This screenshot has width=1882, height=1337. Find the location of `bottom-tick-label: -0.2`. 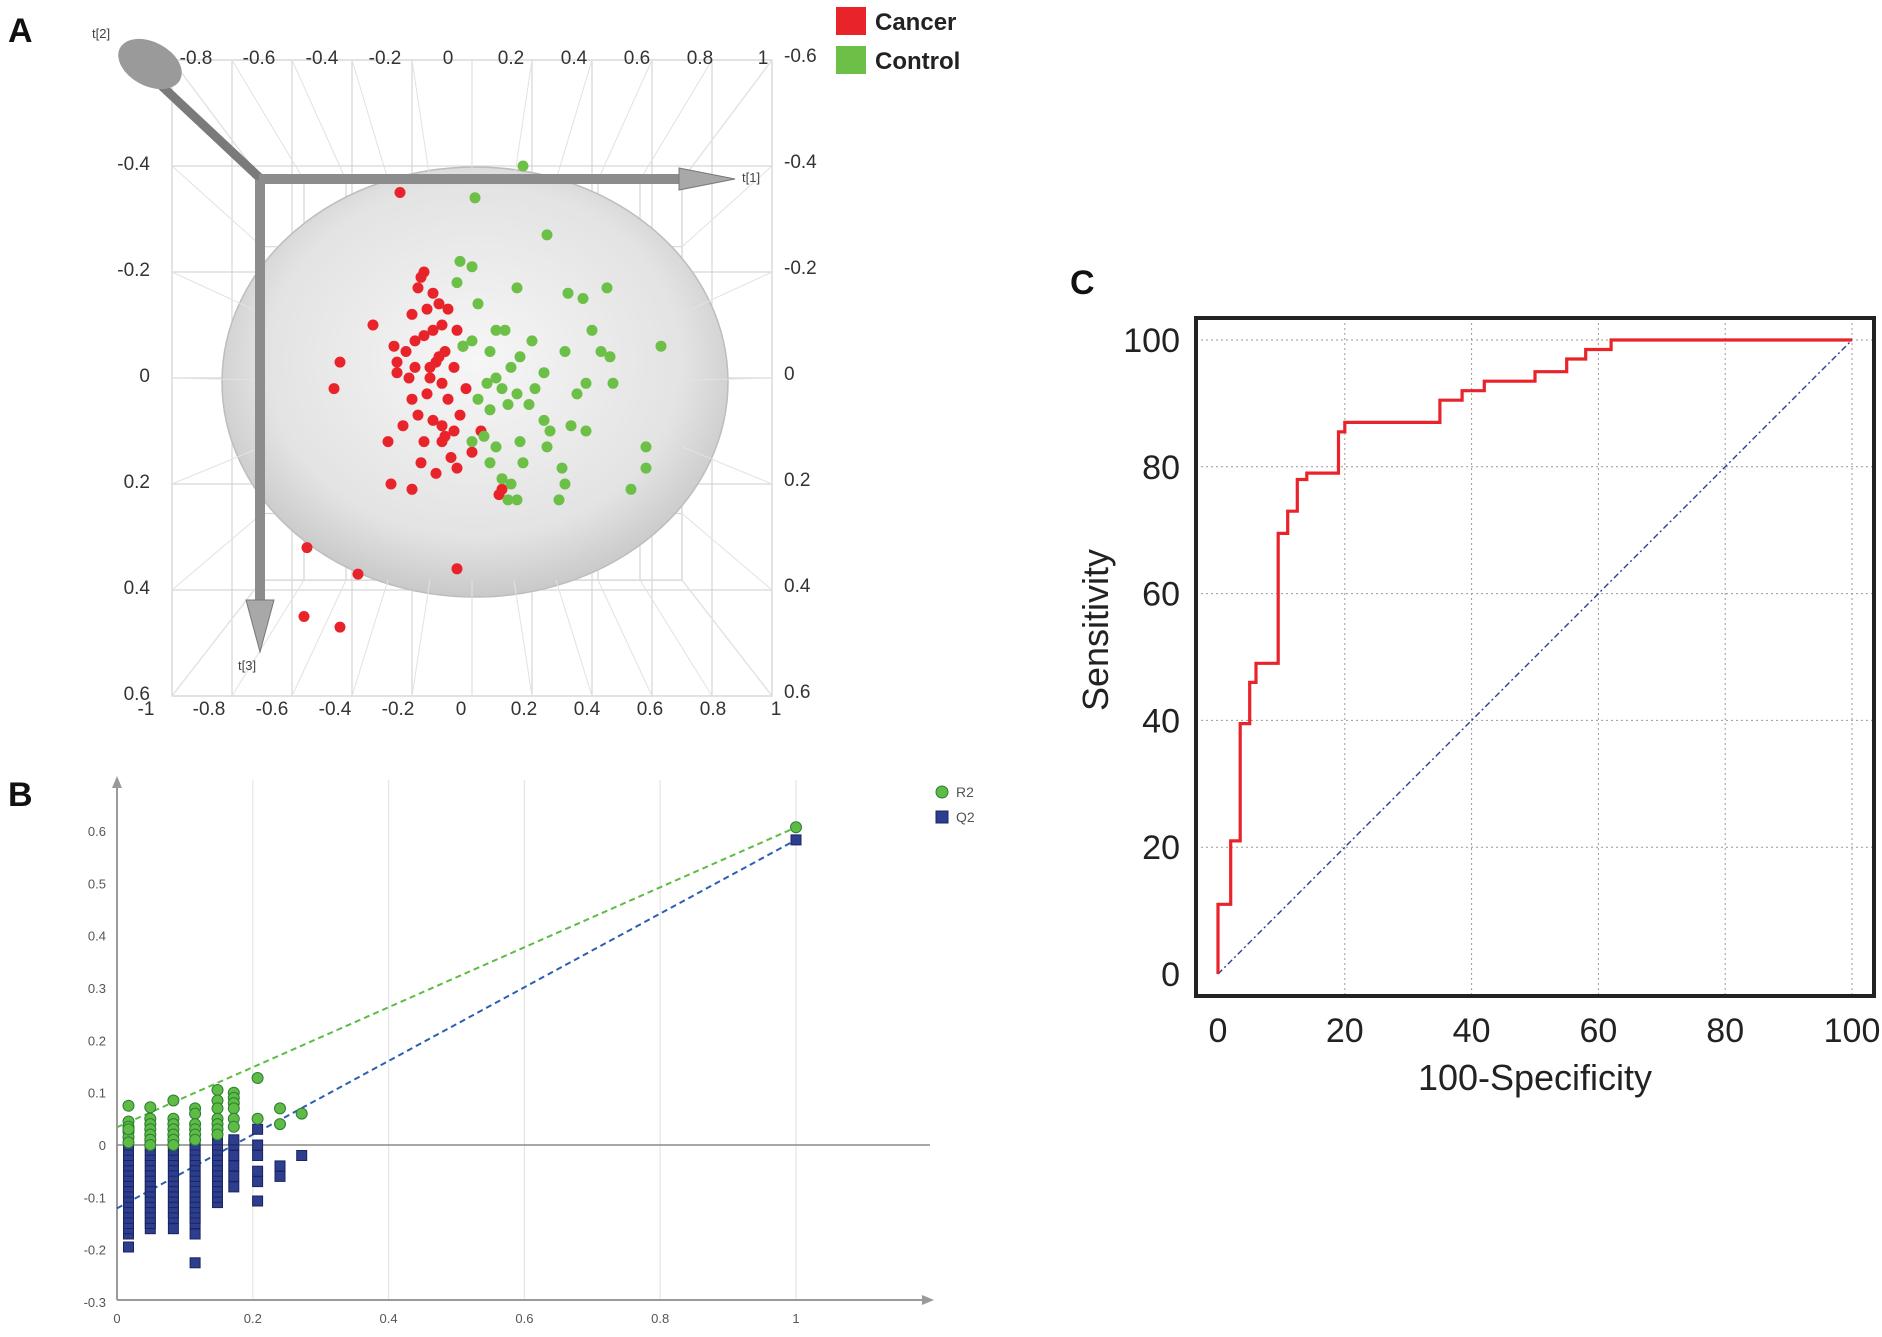

bottom-tick-label: -0.2 is located at coordinates (398, 709).